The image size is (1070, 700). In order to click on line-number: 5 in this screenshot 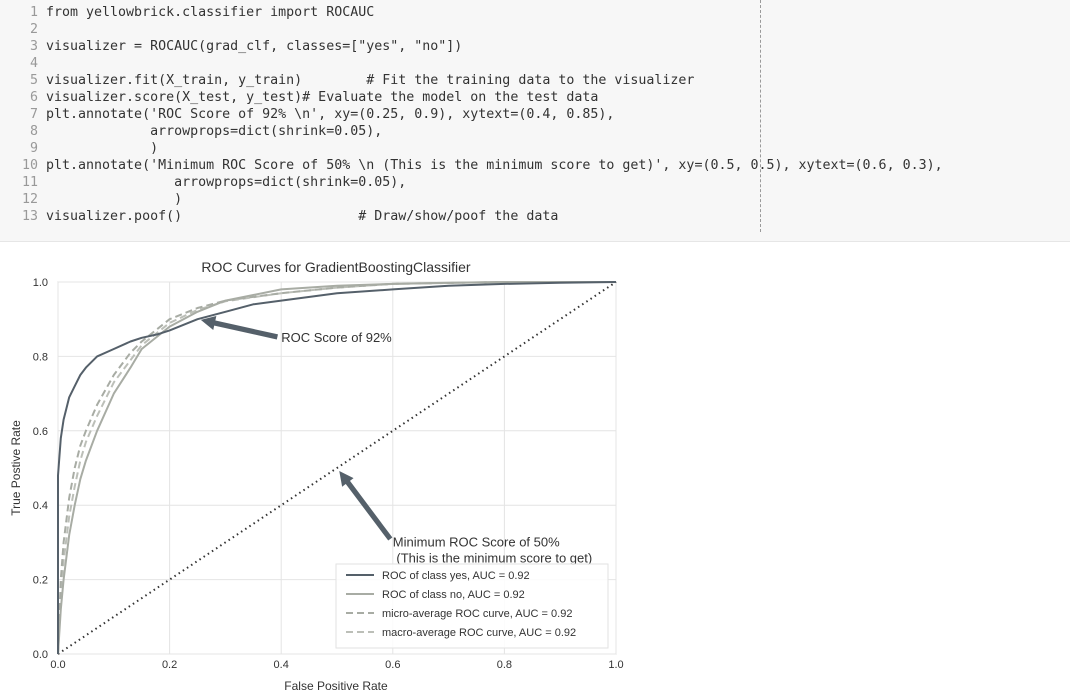, I will do `click(33, 80)`.